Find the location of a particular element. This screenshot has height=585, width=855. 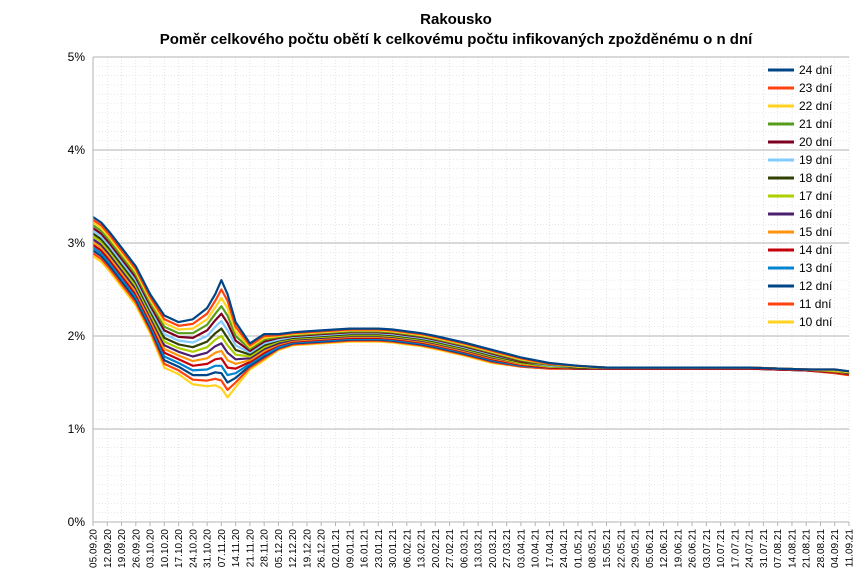

x-tick-label: 03.10.20 is located at coordinates (151, 548).